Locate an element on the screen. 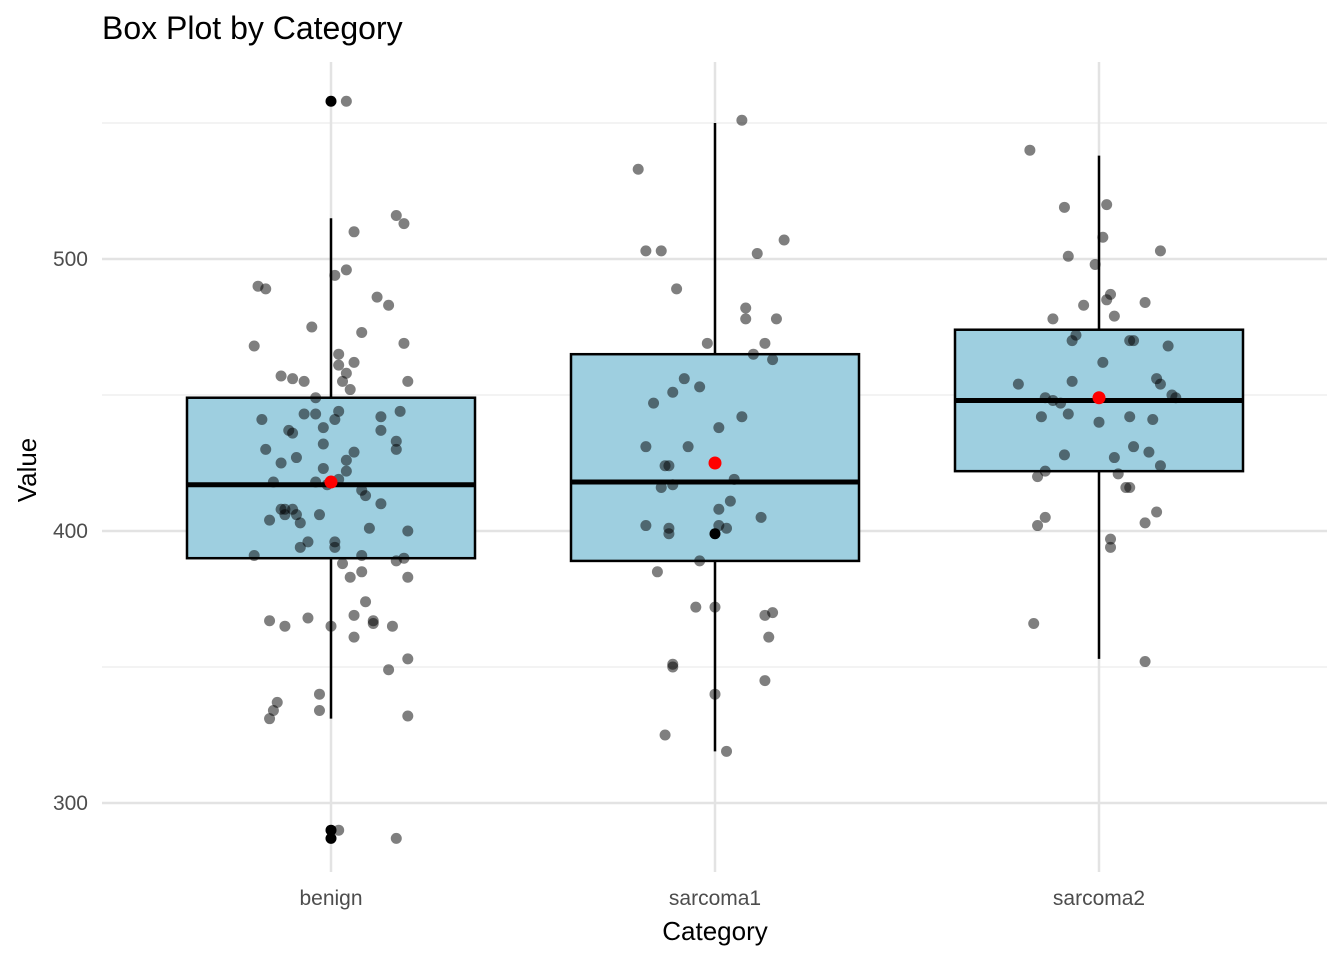 The height and width of the screenshot is (960, 1344). x-tick-label: sarcoma1 is located at coordinates (715, 898).